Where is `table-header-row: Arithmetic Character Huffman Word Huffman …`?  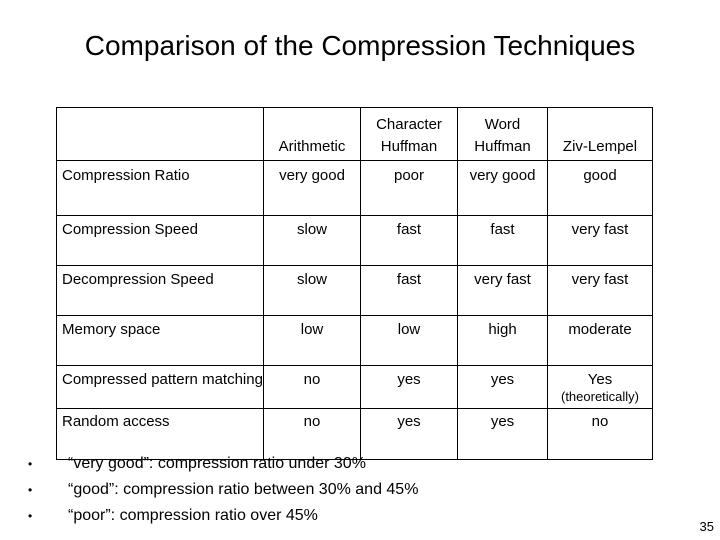
table-header-row: Arithmetic Character Huffman Word Huffman … is located at coordinates (354, 134).